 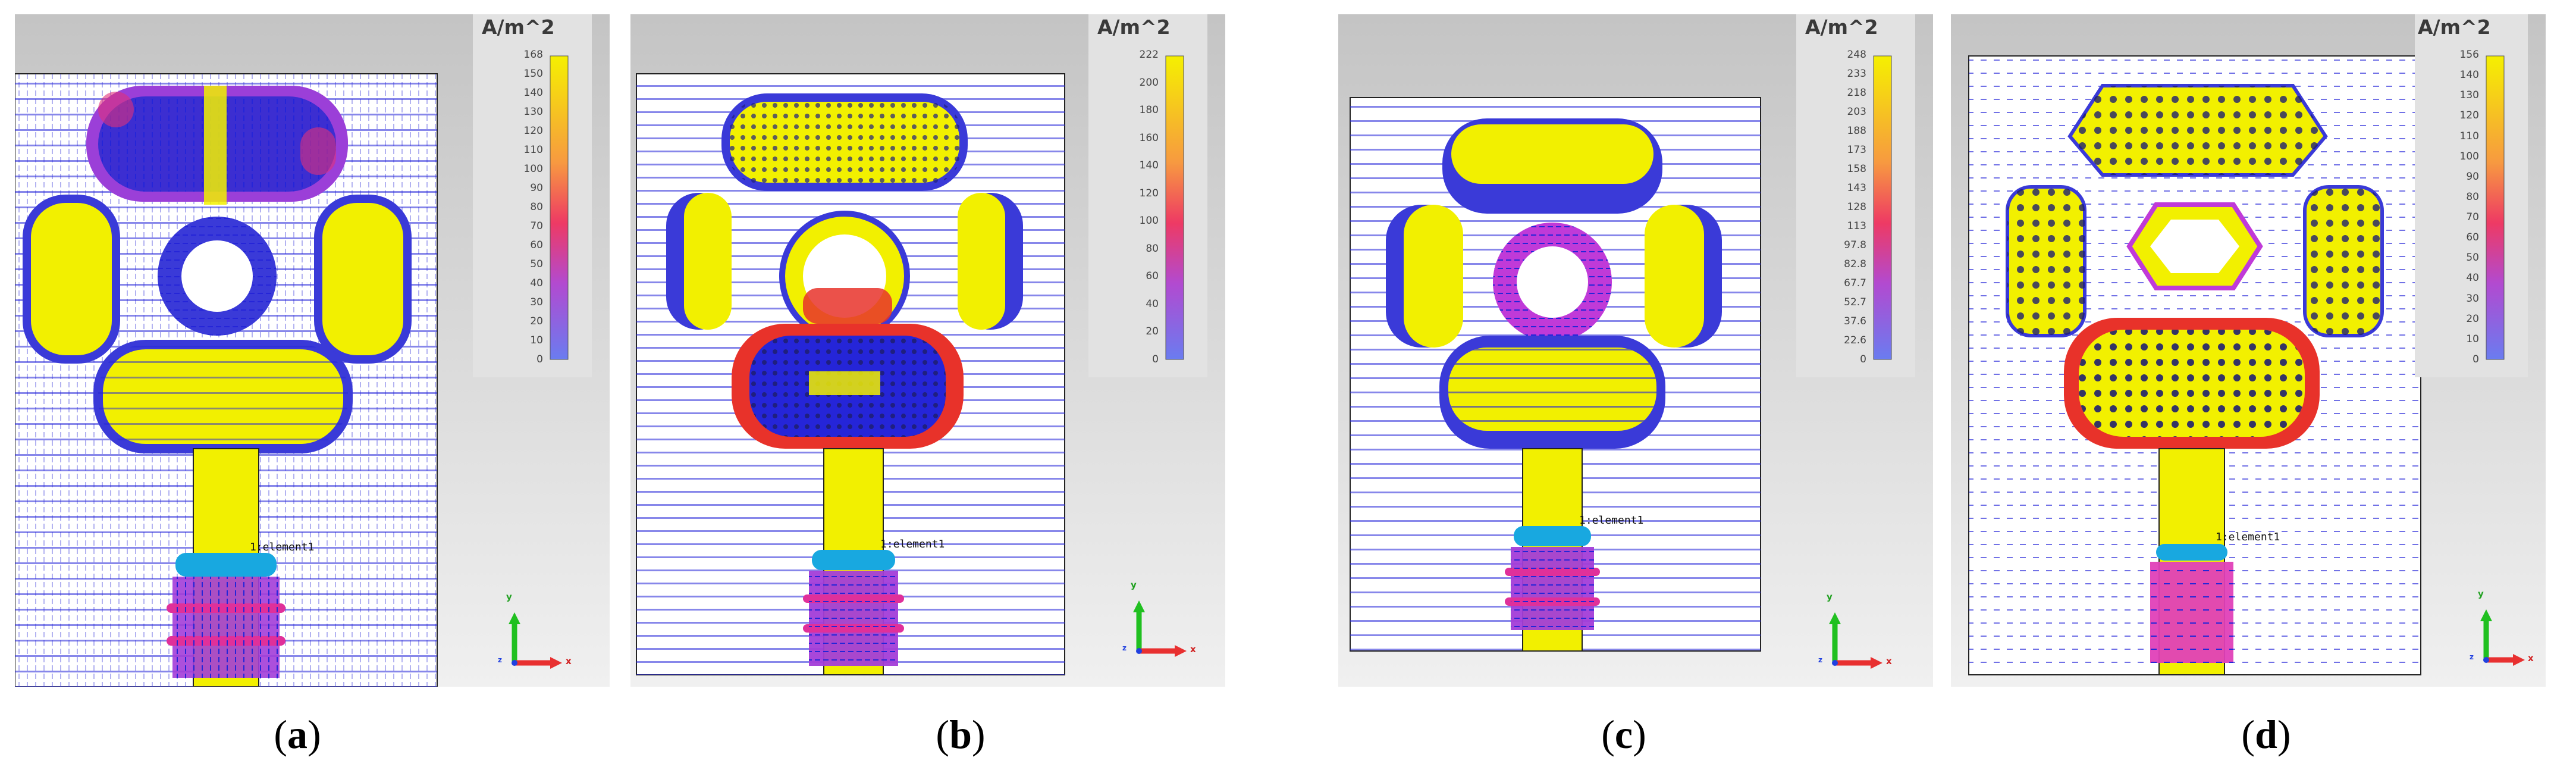 What do you see at coordinates (1856, 112) in the screenshot?
I see `colorbar-tick: 203` at bounding box center [1856, 112].